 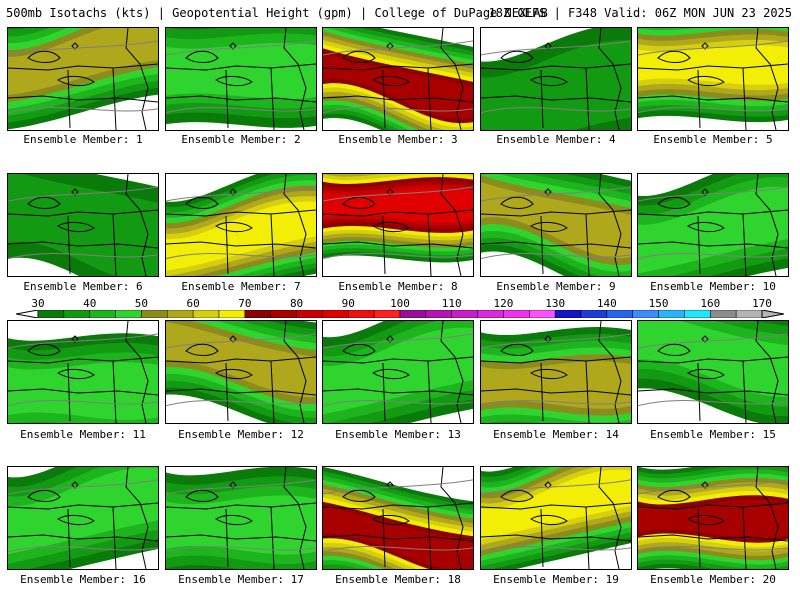 I want to click on colorbar-tick-label: 100, so click(x=400, y=303).